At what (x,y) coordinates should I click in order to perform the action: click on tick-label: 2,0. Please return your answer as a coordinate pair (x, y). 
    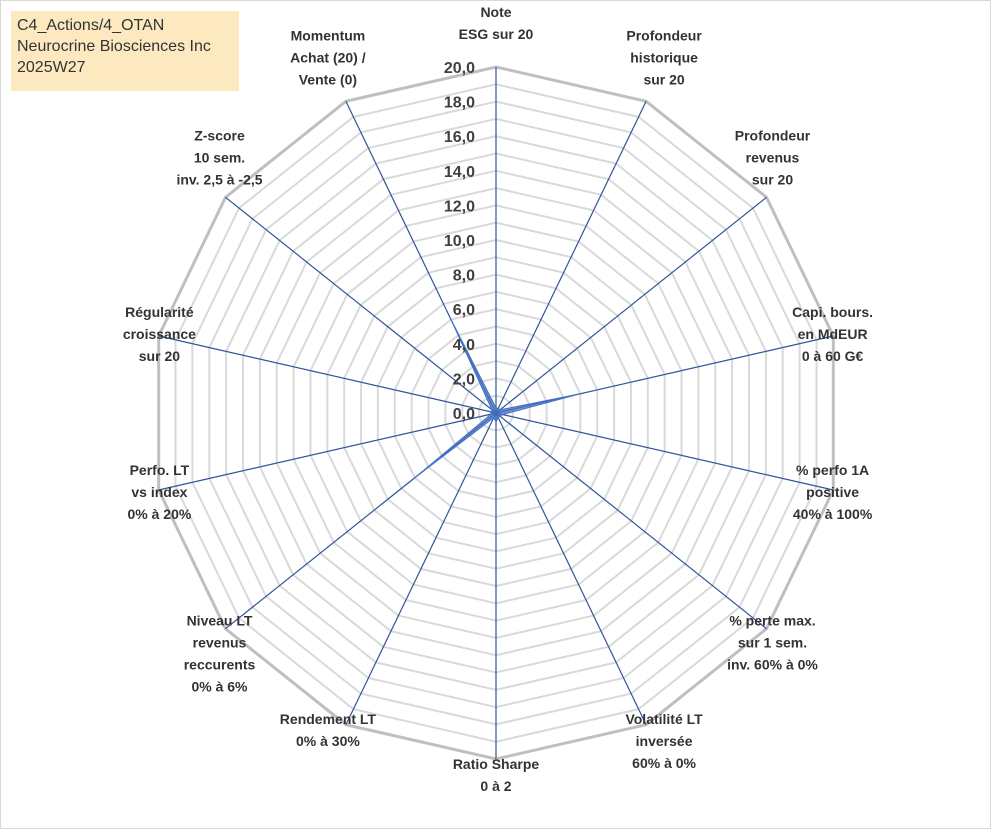
    Looking at the image, I should click on (464, 379).